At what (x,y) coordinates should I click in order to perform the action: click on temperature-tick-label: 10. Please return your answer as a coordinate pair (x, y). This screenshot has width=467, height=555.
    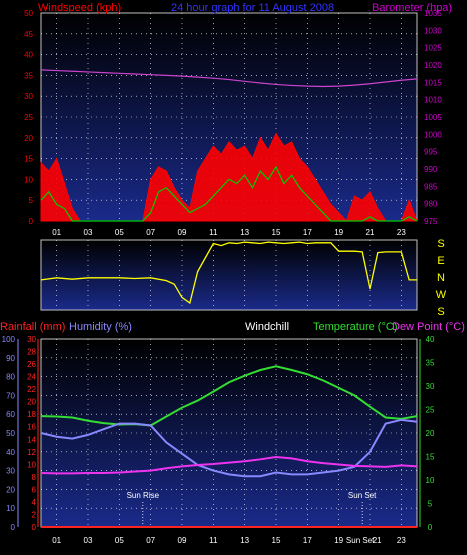
    Looking at the image, I should click on (430, 480).